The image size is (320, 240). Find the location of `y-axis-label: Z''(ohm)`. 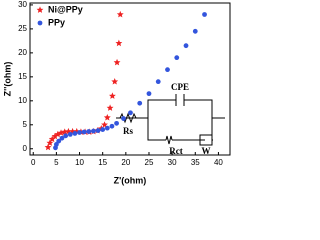

y-axis-label: Z''(ohm) is located at coordinates (7, 79).